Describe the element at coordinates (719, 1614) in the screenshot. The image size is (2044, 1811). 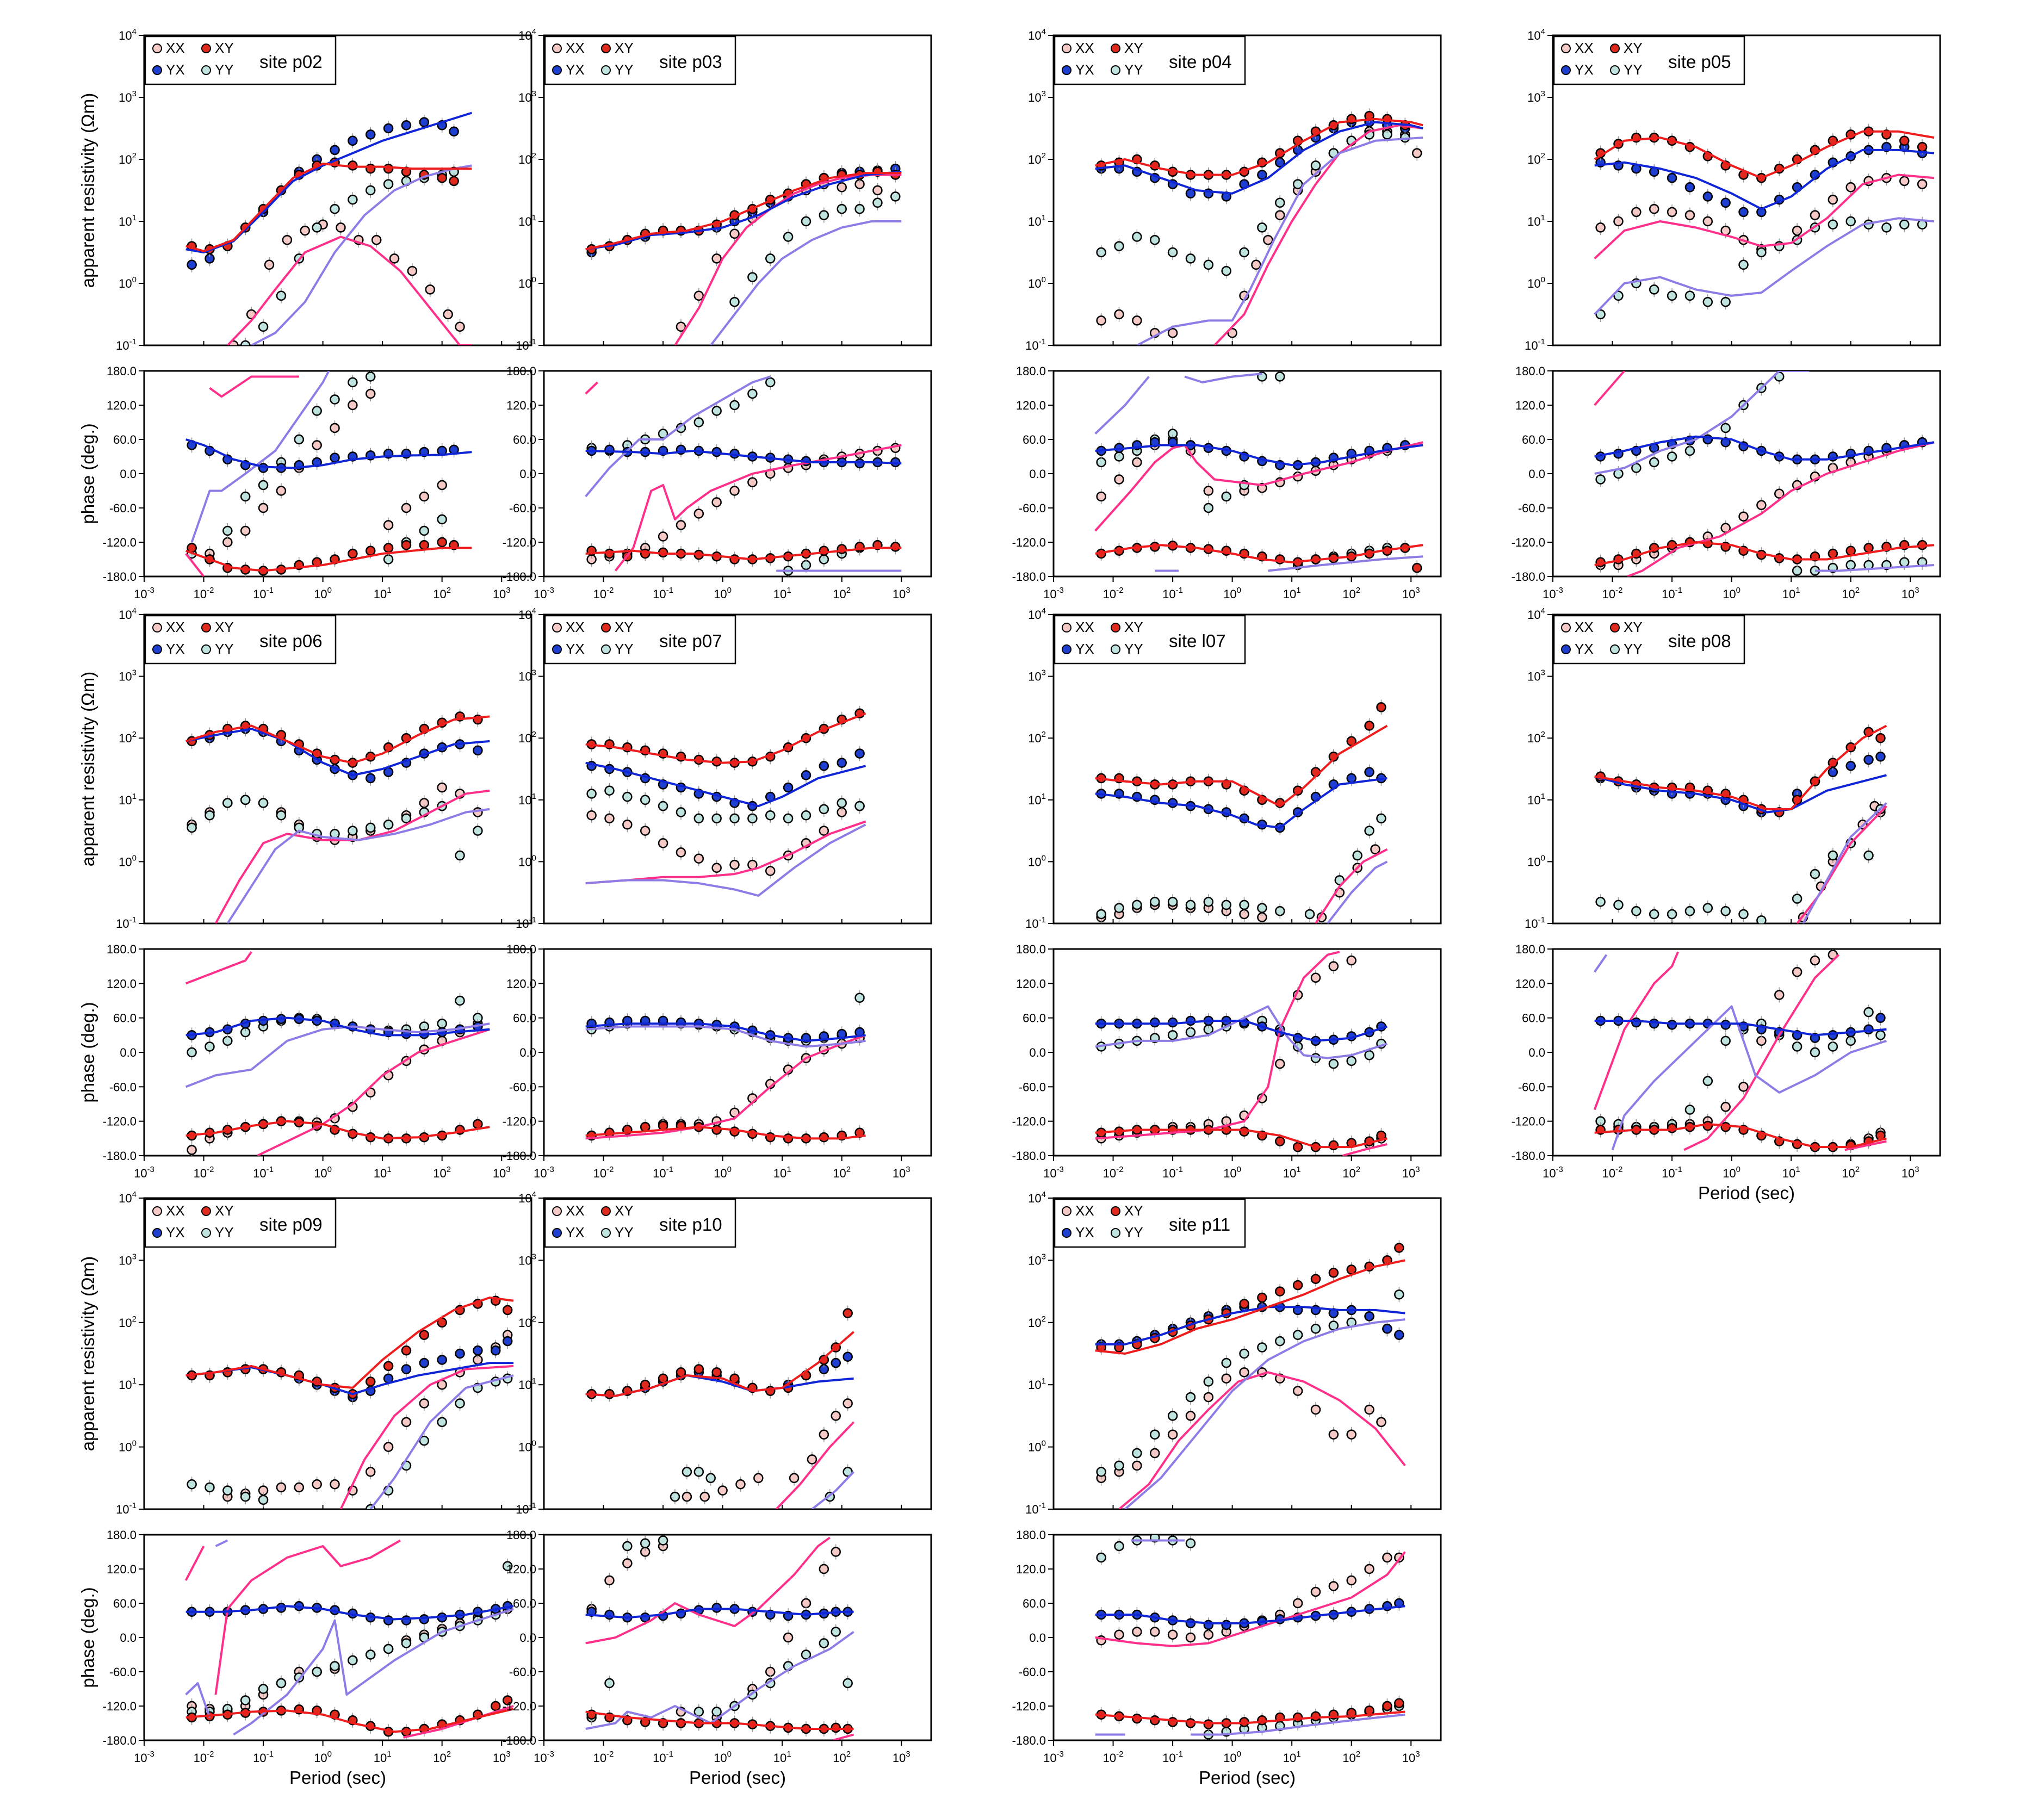
I see `model-phase-yx` at that location.